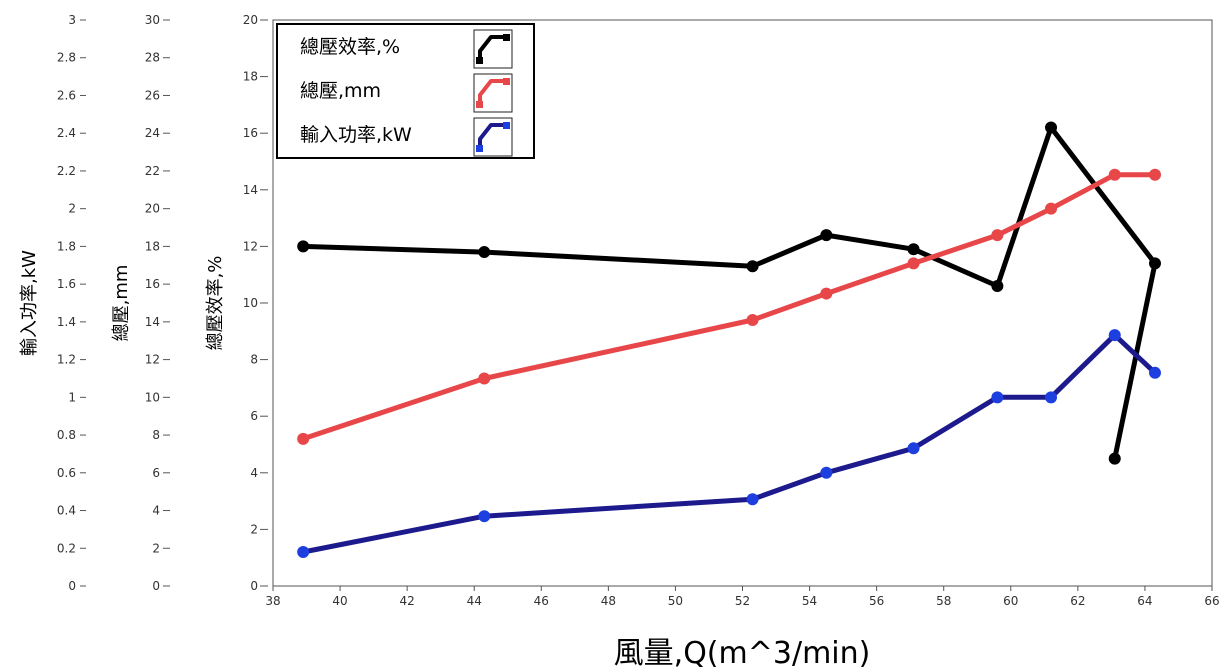 The height and width of the screenshot is (670, 1224). I want to click on power-tick-label: 0.6, so click(66, 473).